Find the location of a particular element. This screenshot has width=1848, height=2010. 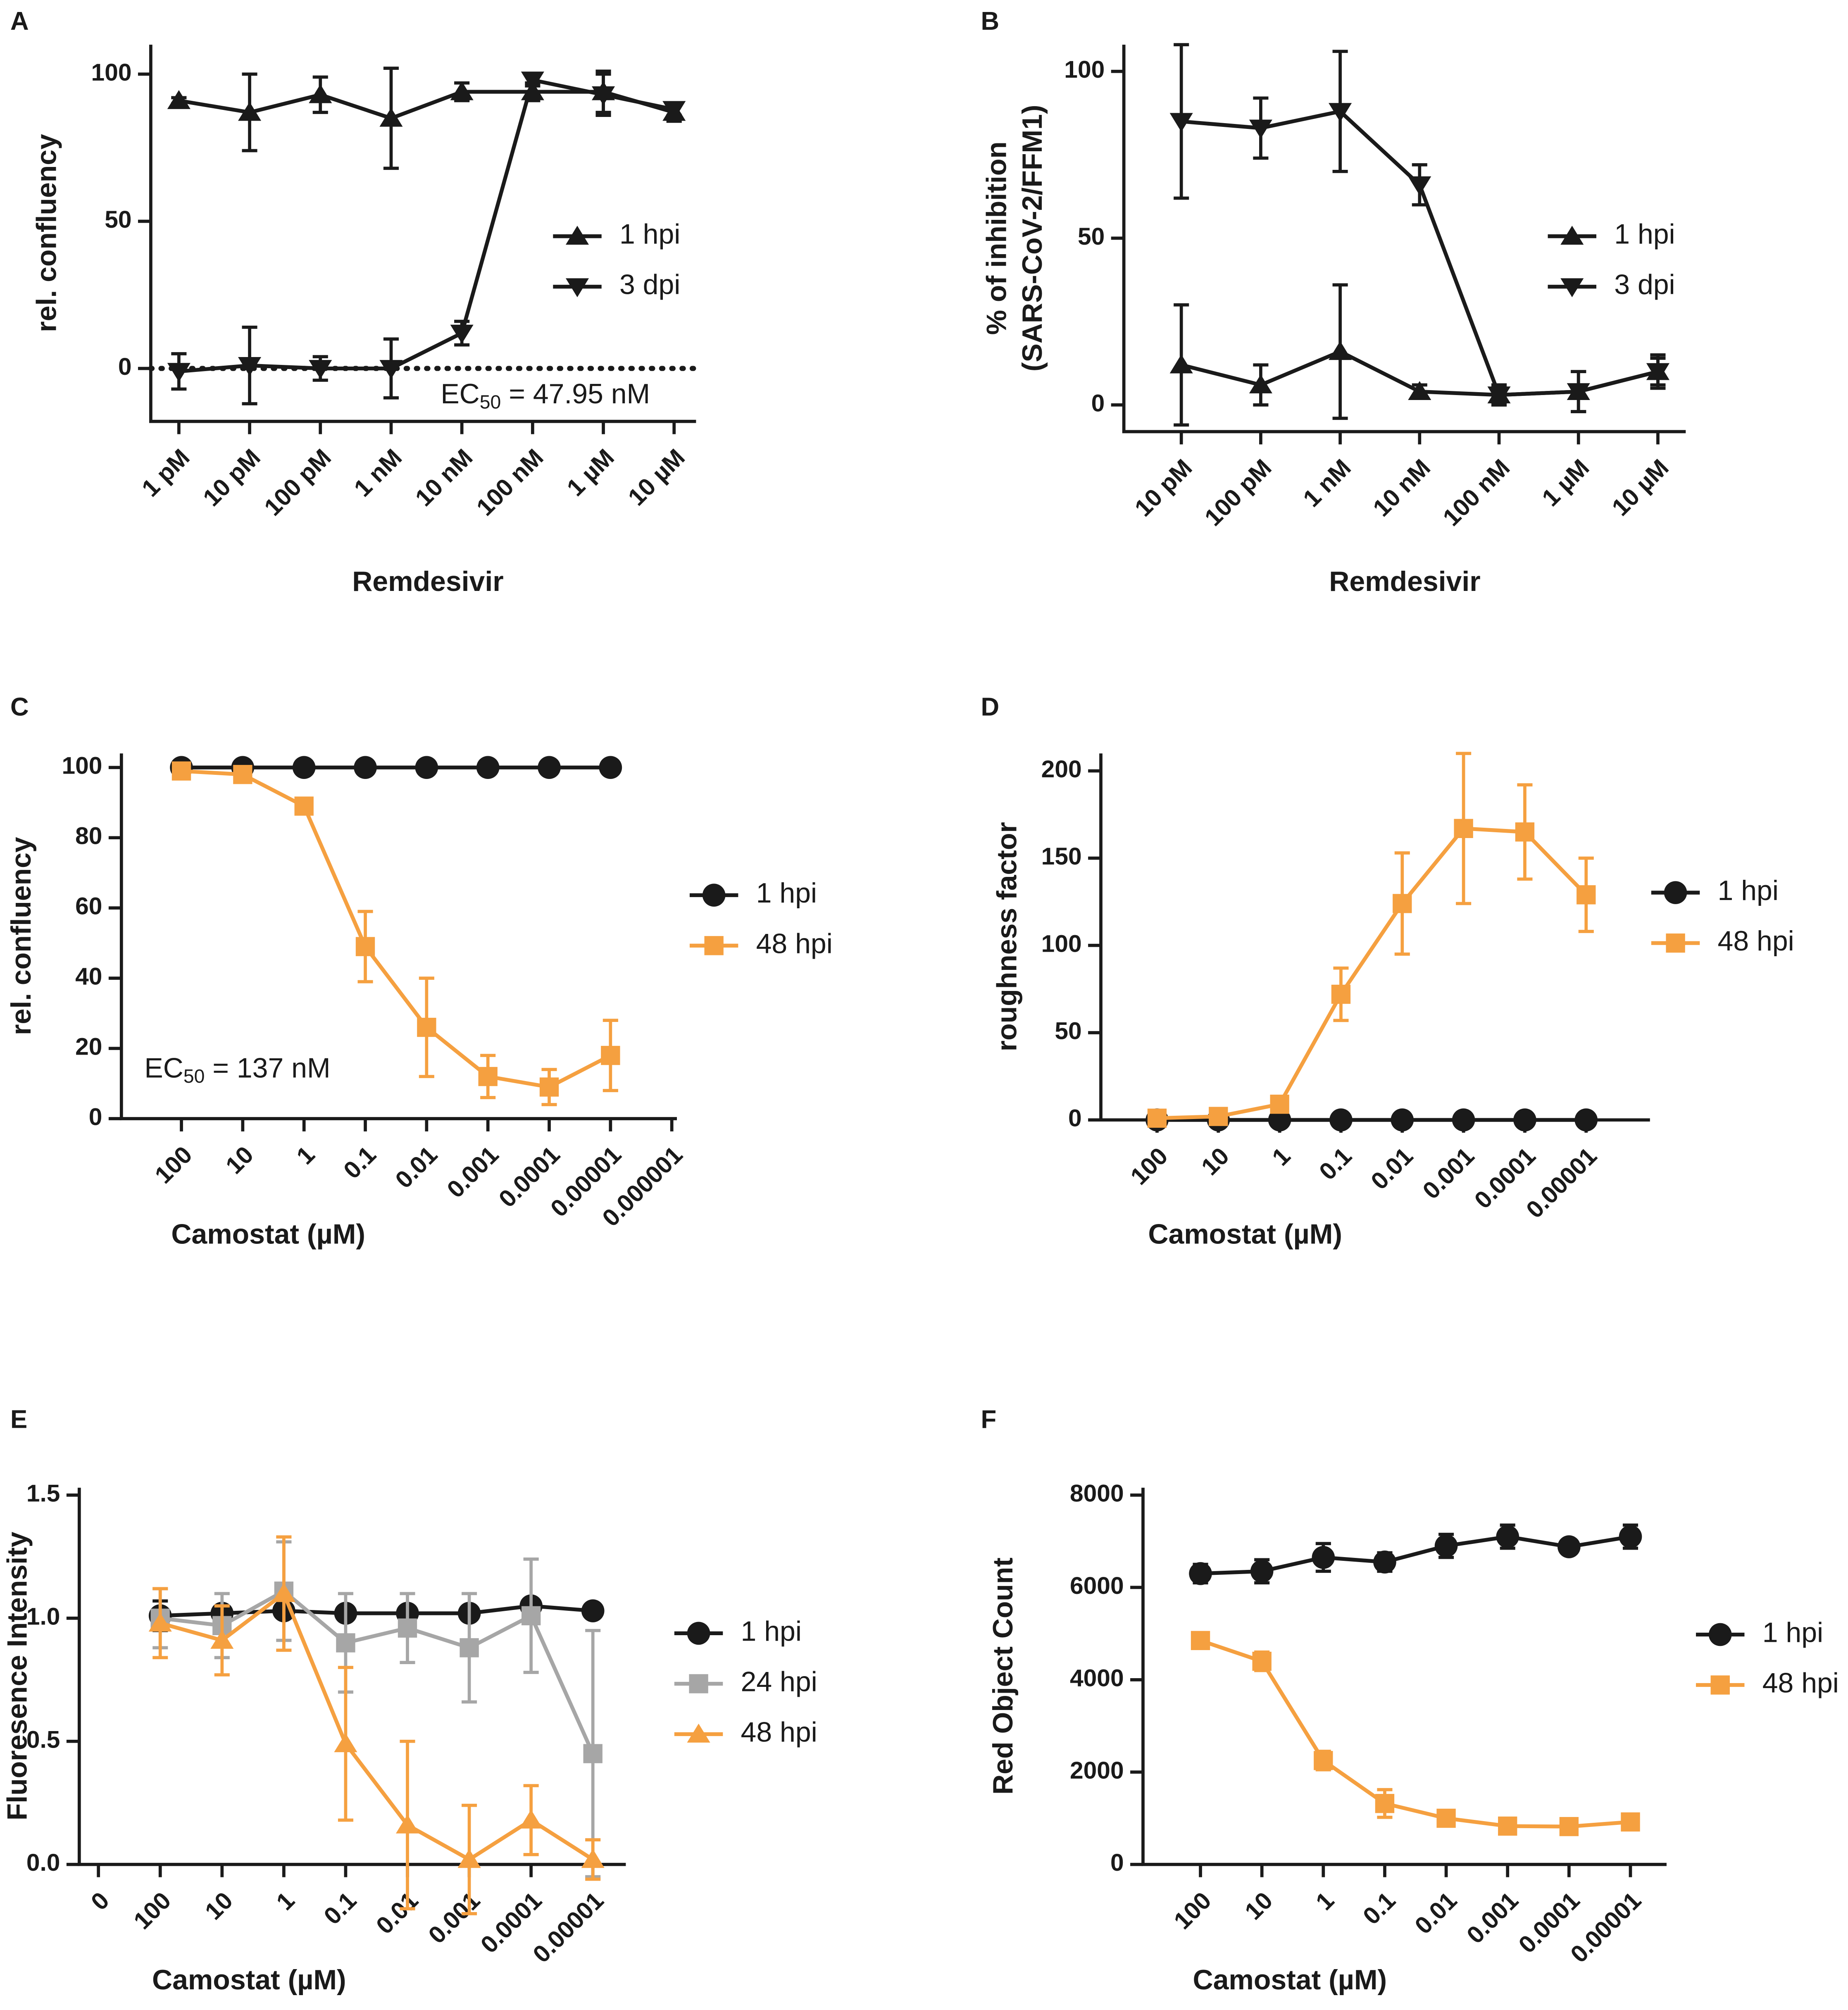

annotation-rest: = 47.95 nM is located at coordinates (575, 394).